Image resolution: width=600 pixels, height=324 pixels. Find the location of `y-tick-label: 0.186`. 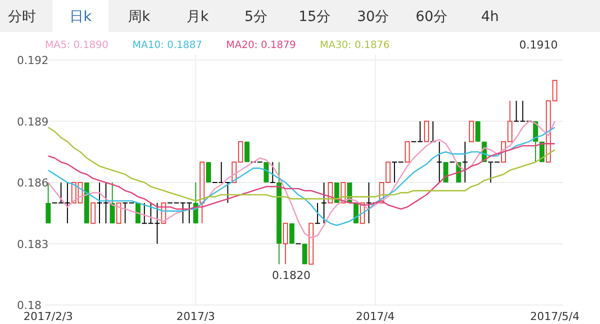

y-tick-label: 0.186 is located at coordinates (32, 183).